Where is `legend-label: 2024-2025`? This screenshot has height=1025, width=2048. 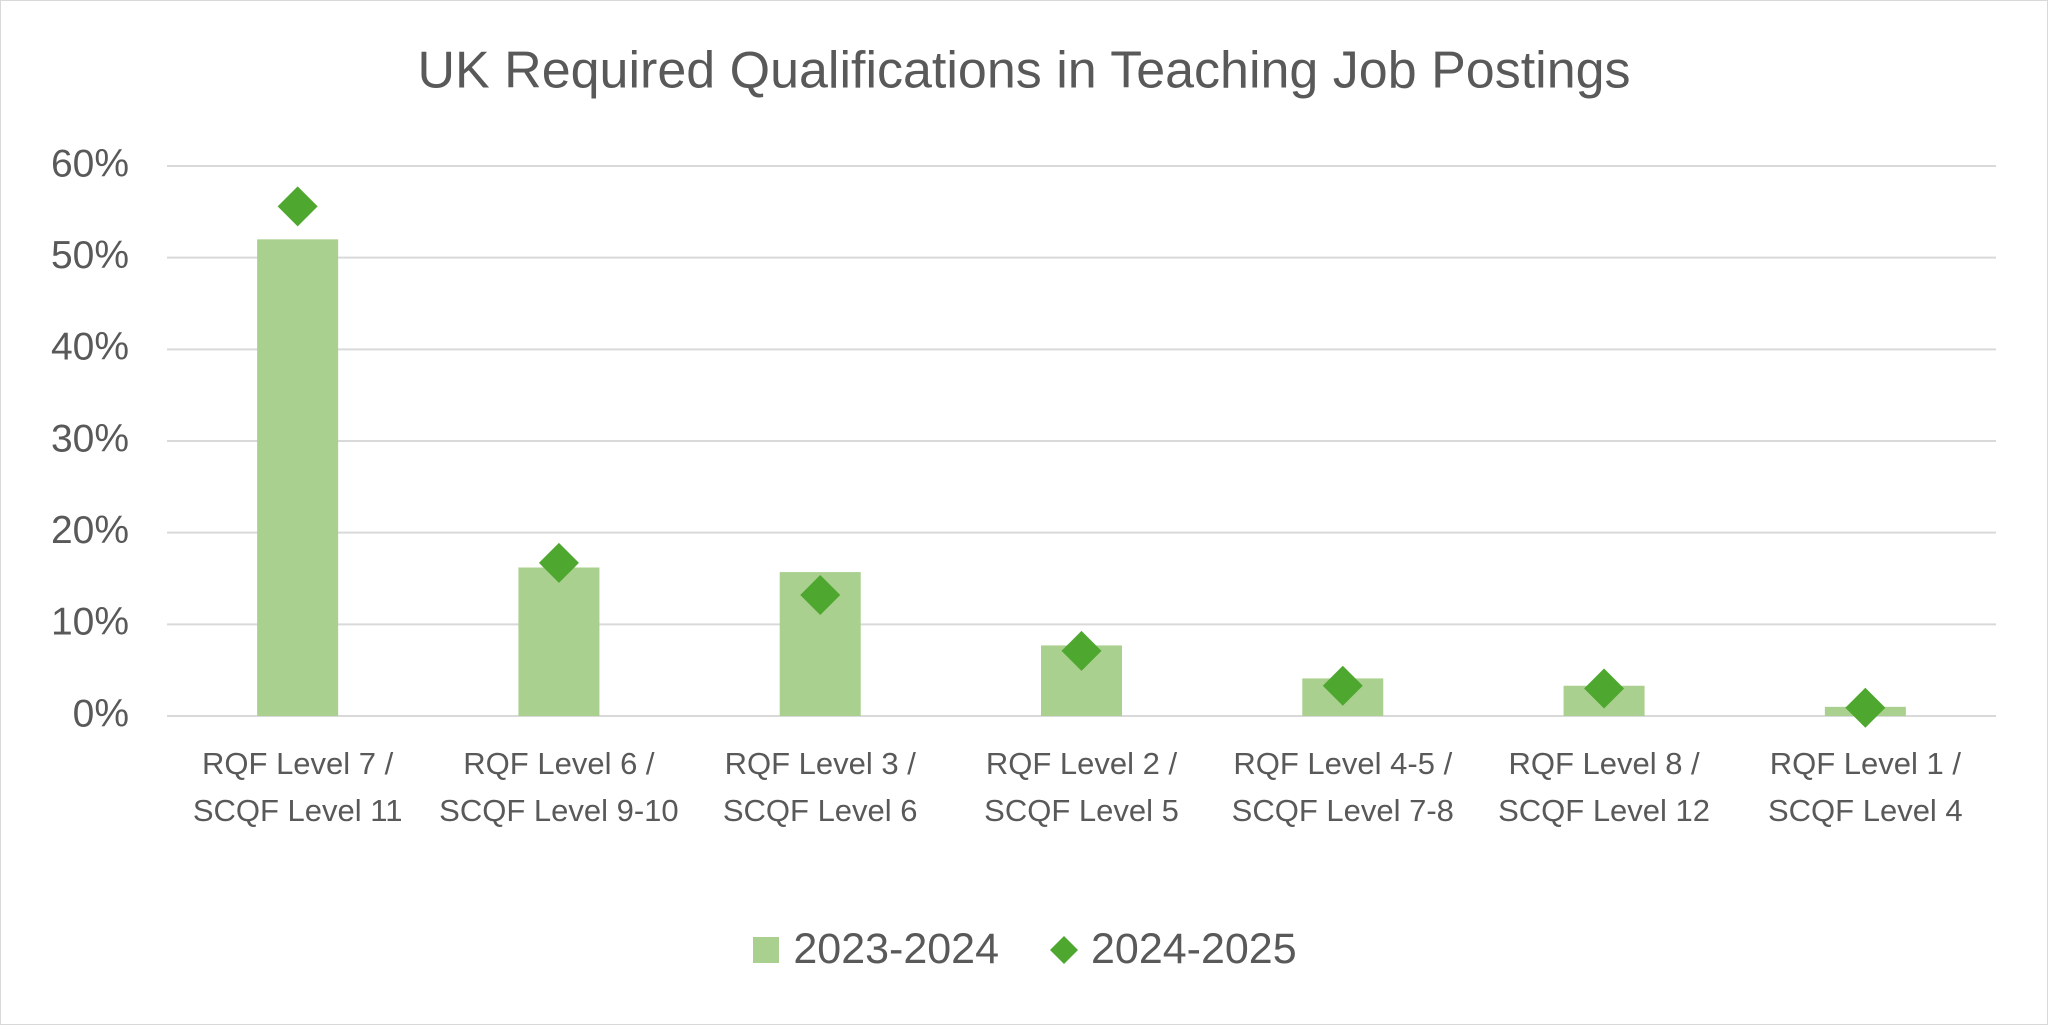 legend-label: 2024-2025 is located at coordinates (1194, 949).